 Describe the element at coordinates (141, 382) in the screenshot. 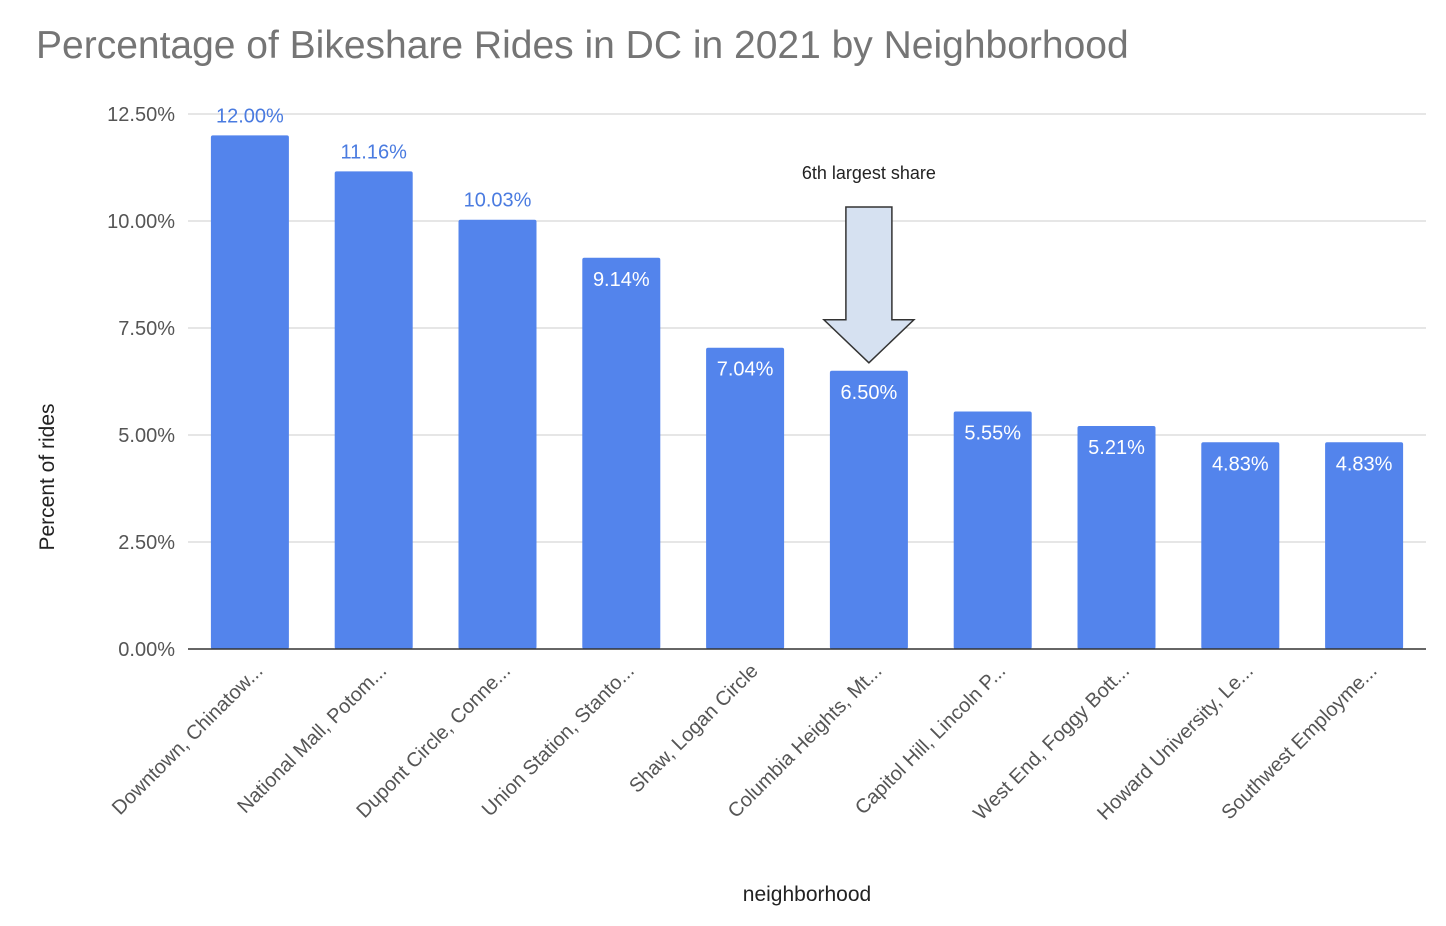

I see `y-axis-ticks: 0.00% 2.50% 5.00% 7.50% 10.00% 12.50%` at that location.